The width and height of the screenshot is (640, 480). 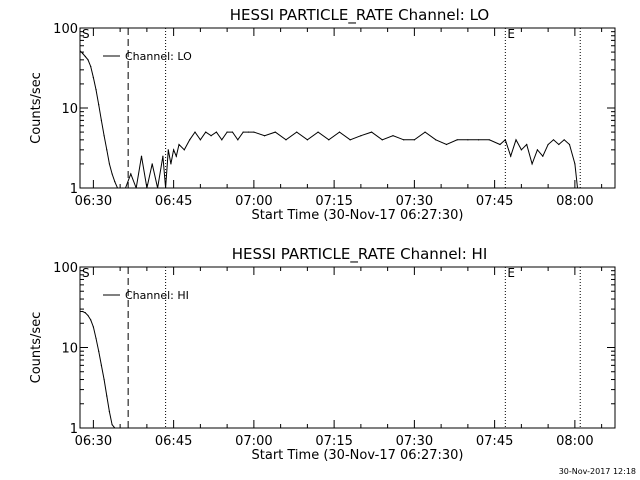 I want to click on legend-label: Channel: LO, so click(x=158, y=56).